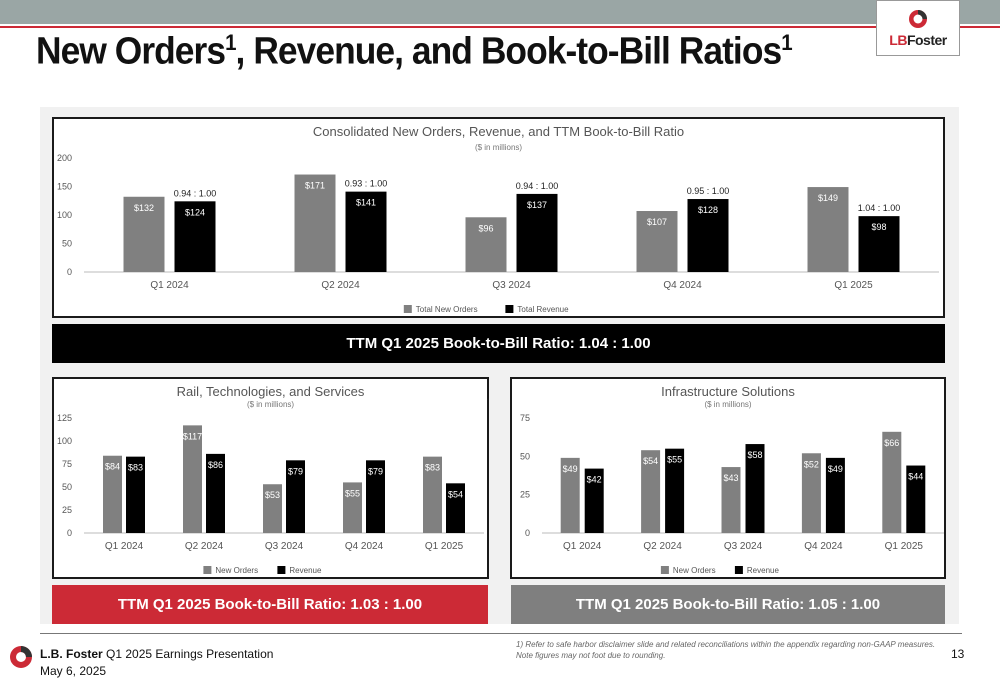 Image resolution: width=1000 pixels, height=685 pixels. I want to click on y-tick-label: 100, so click(64, 215).